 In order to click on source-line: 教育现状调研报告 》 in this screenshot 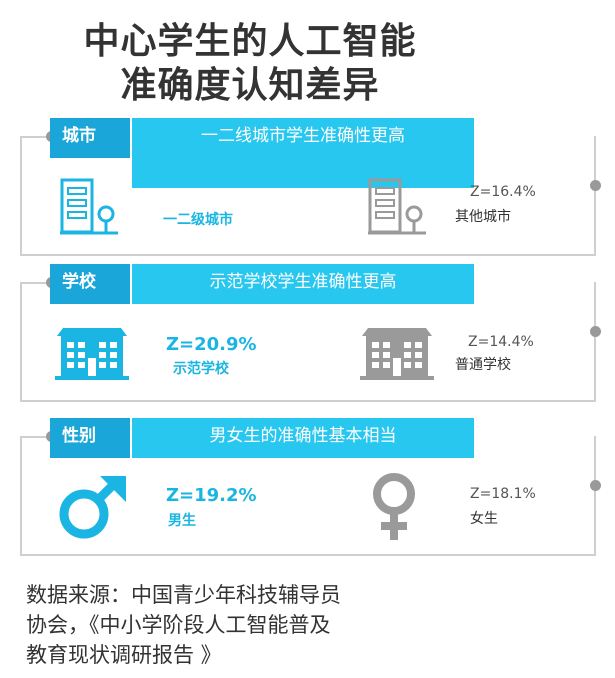, I will do `click(124, 655)`.